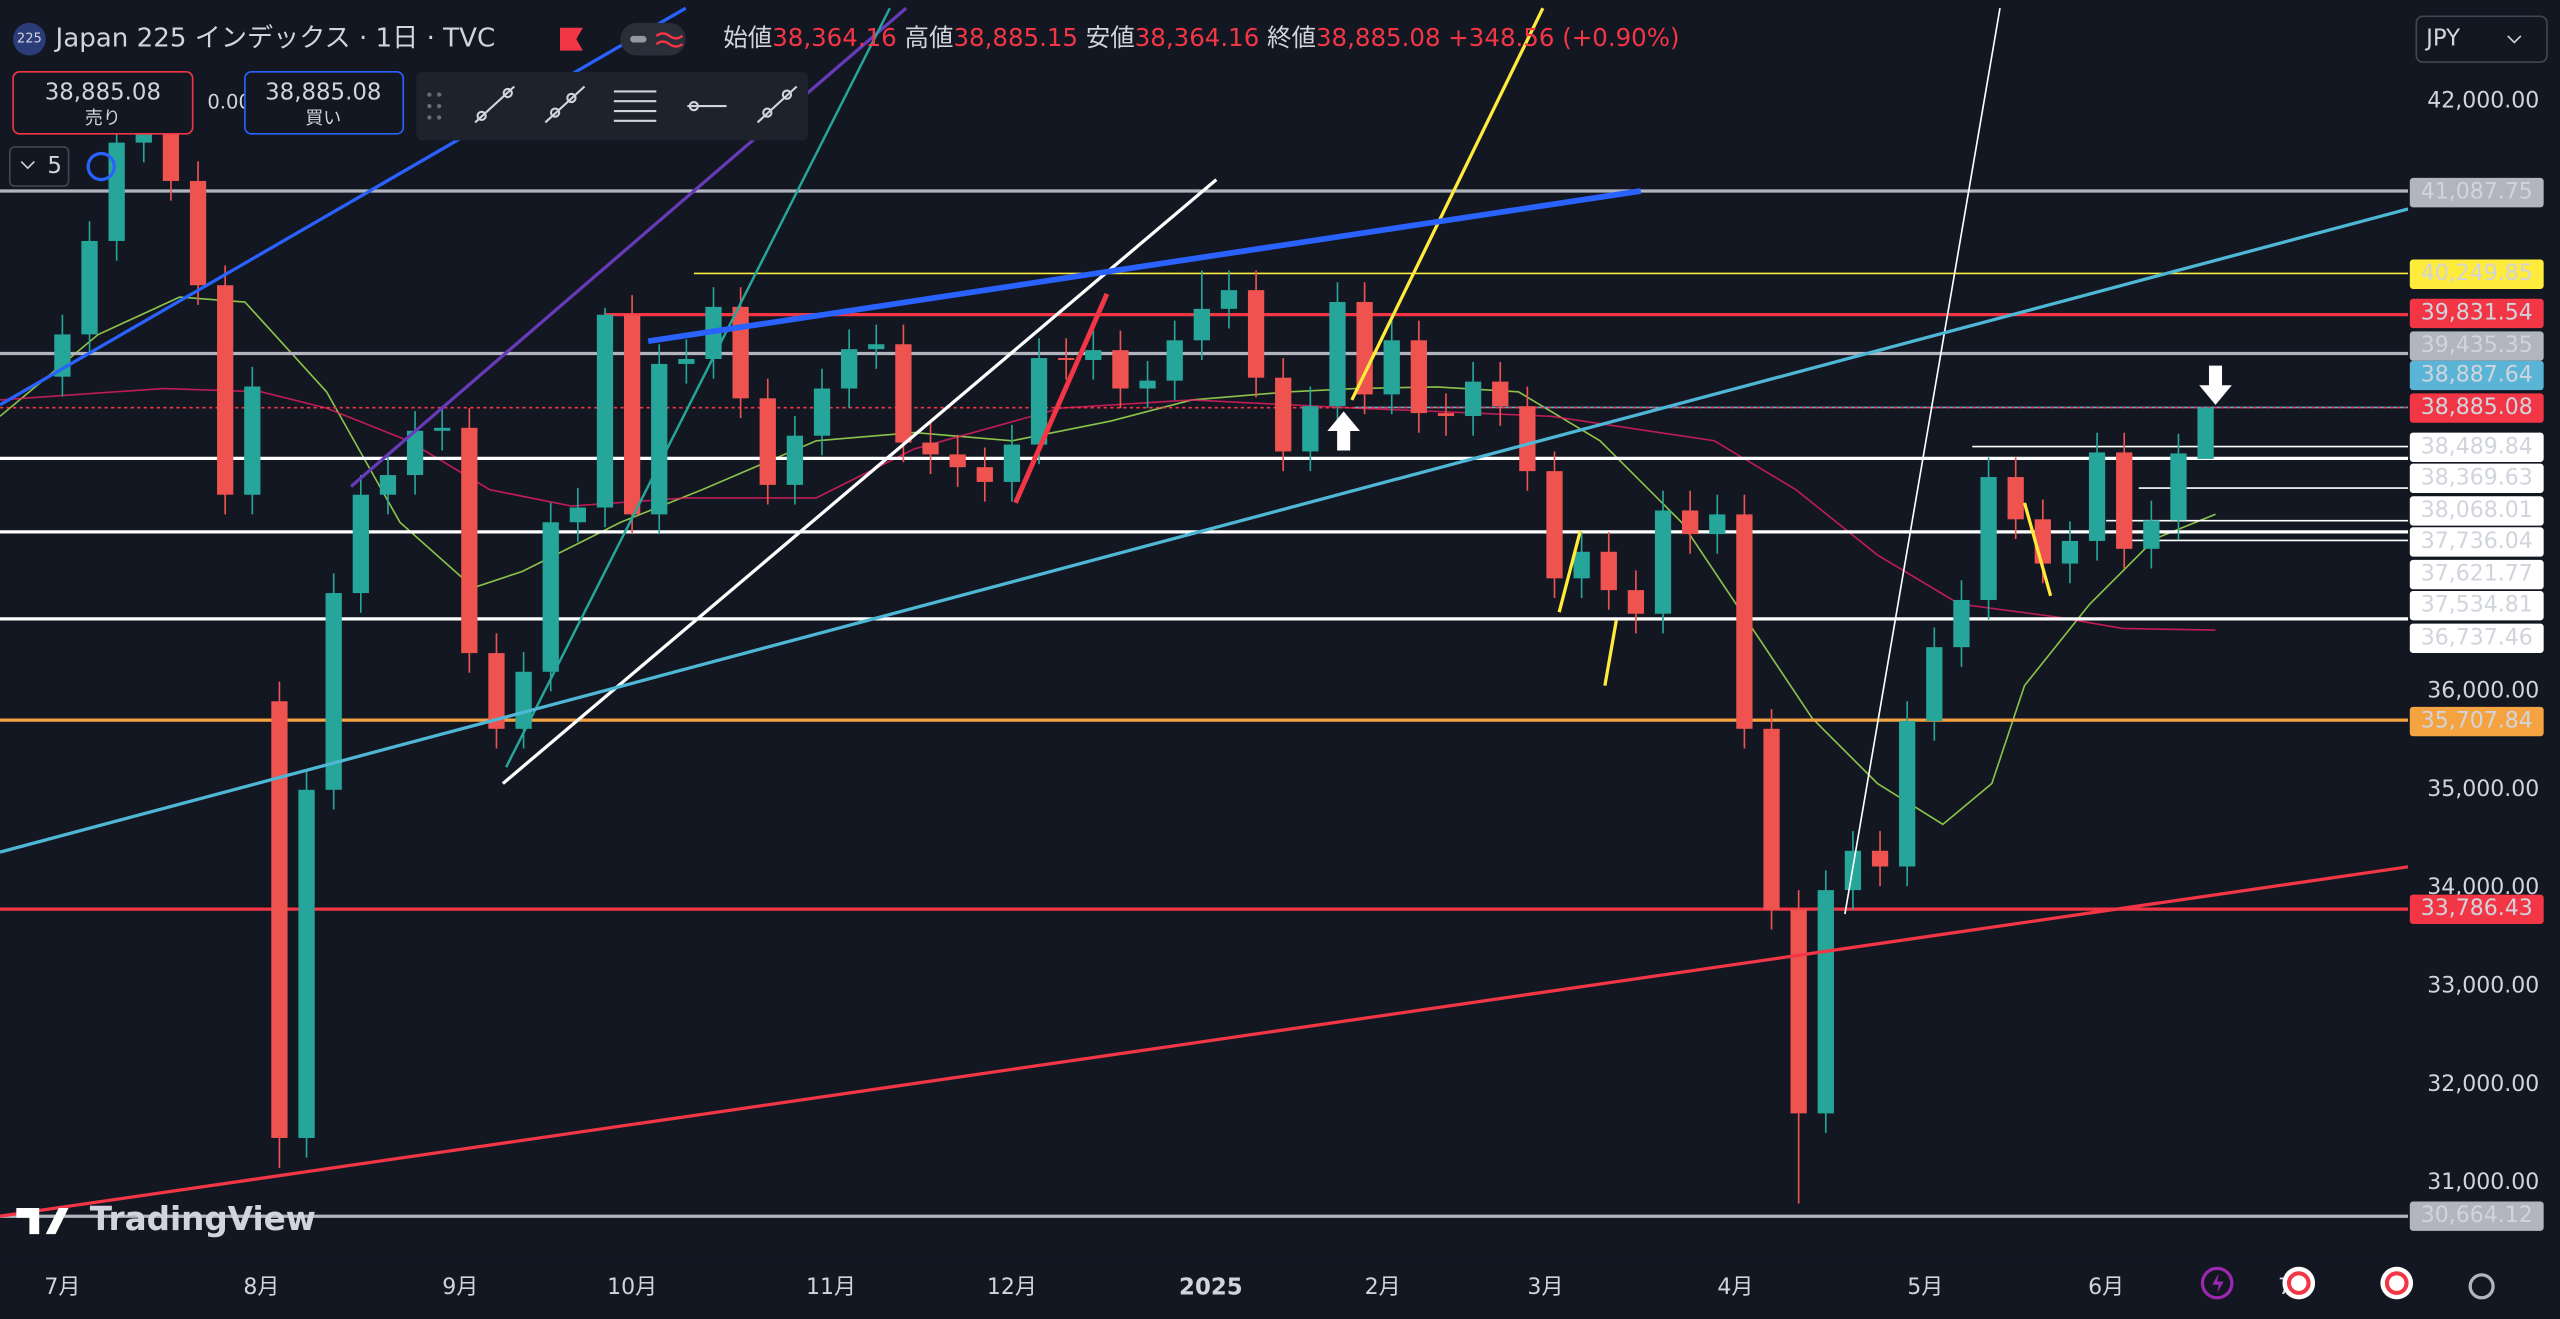  I want to click on compare-pill, so click(653, 39).